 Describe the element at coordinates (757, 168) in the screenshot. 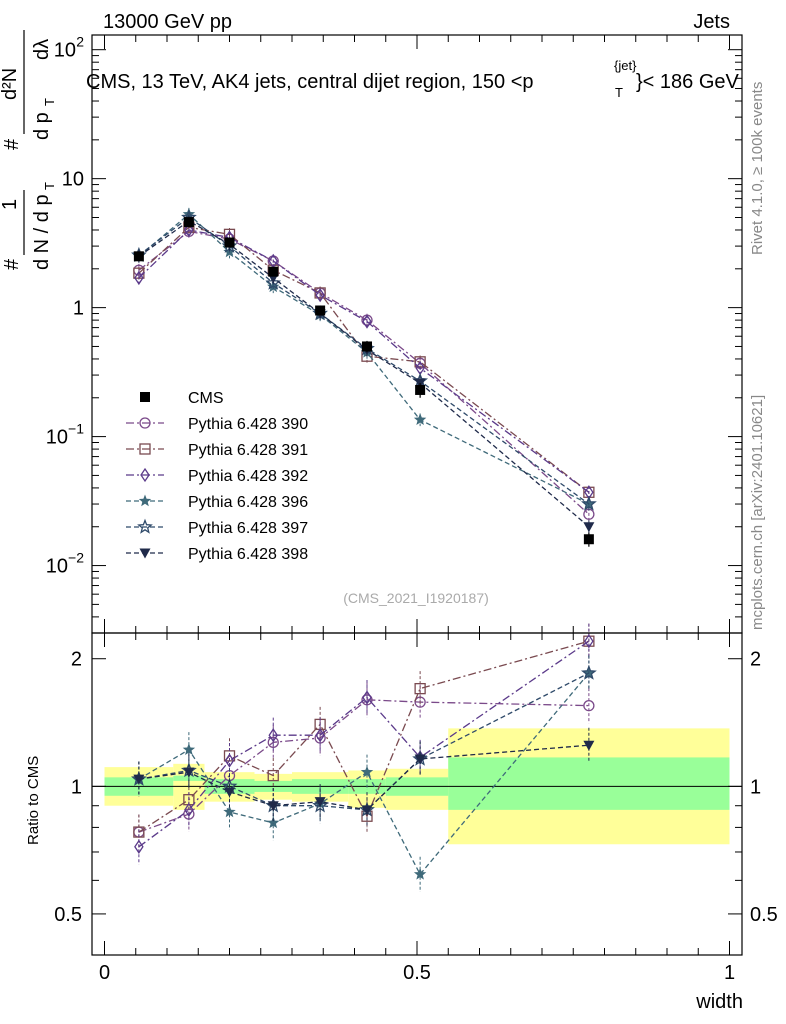

I see `side-label-top: Rivet 4.1.0, ≥ 100k events` at that location.